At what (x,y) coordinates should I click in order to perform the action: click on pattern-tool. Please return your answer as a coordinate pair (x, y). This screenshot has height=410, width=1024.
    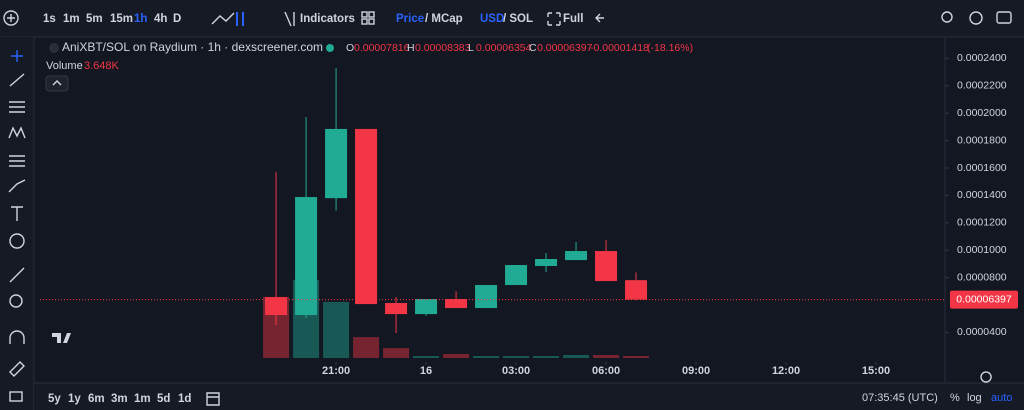
    Looking at the image, I should click on (17, 132).